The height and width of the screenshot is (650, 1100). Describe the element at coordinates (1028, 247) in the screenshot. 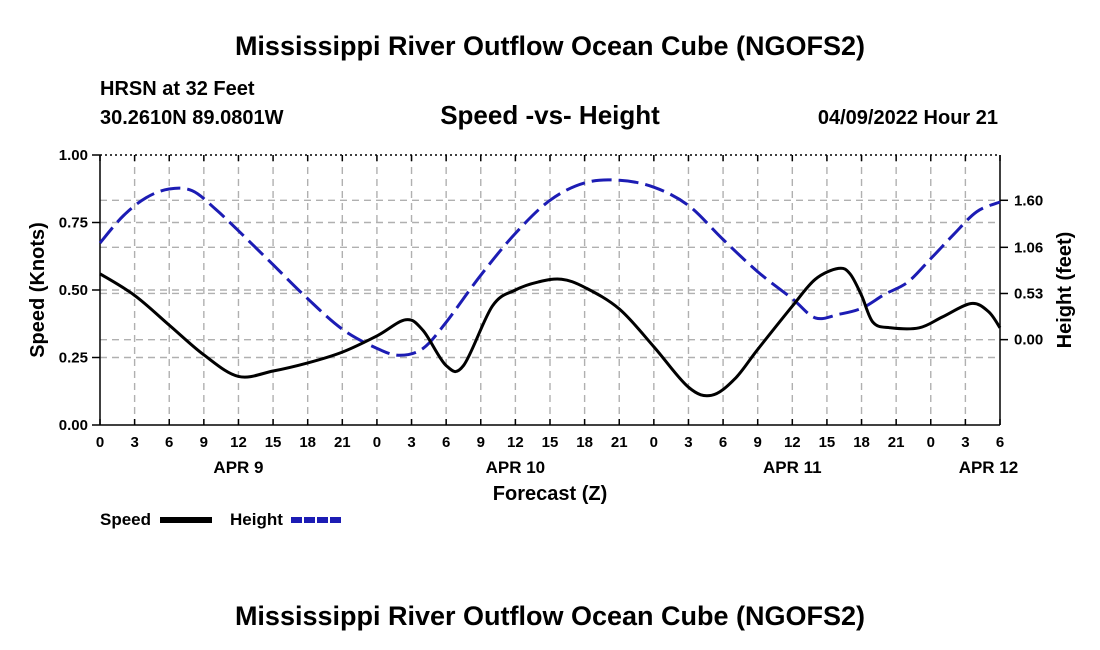

I see `y-right-tick-label: 1.06` at that location.